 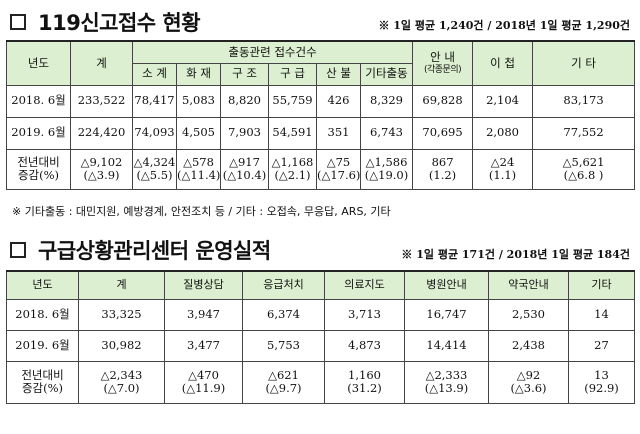 I want to click on cell: 6,374, so click(x=283, y=314).